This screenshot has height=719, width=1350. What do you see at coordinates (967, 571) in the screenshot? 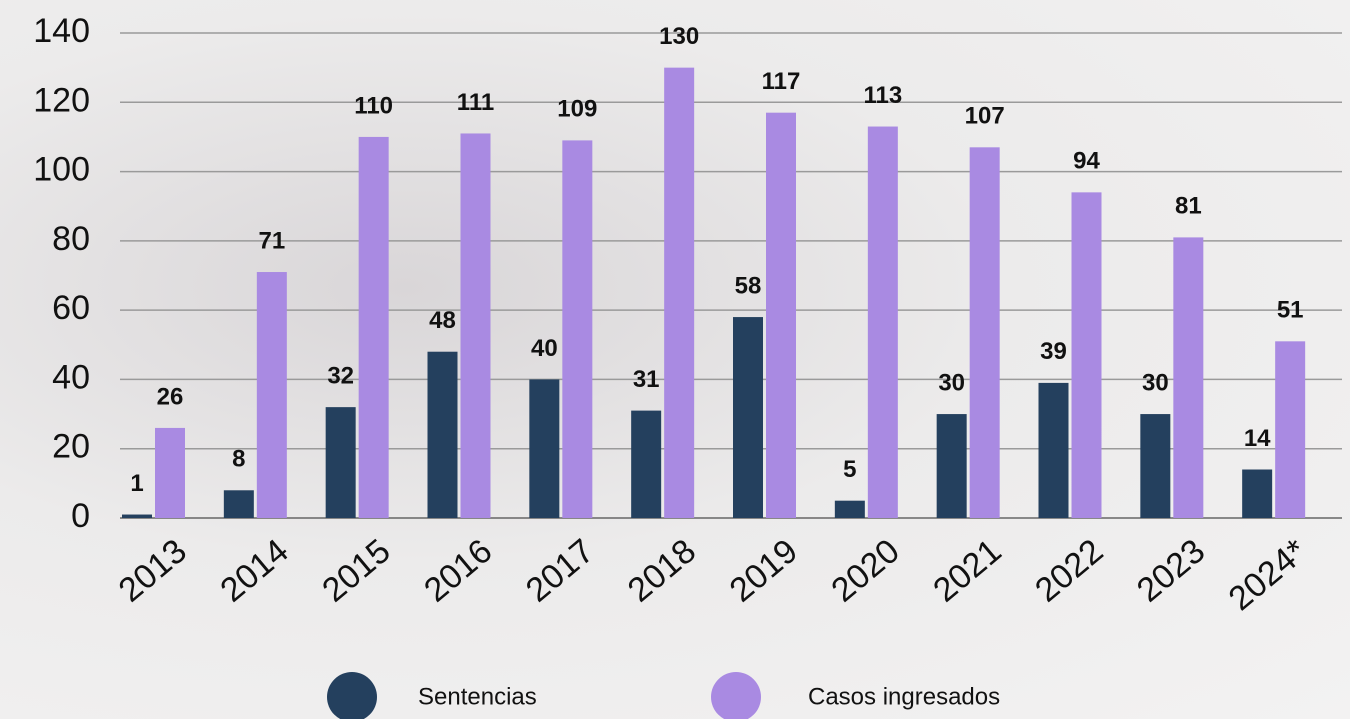
I see `x-tick-label: 2021` at bounding box center [967, 571].